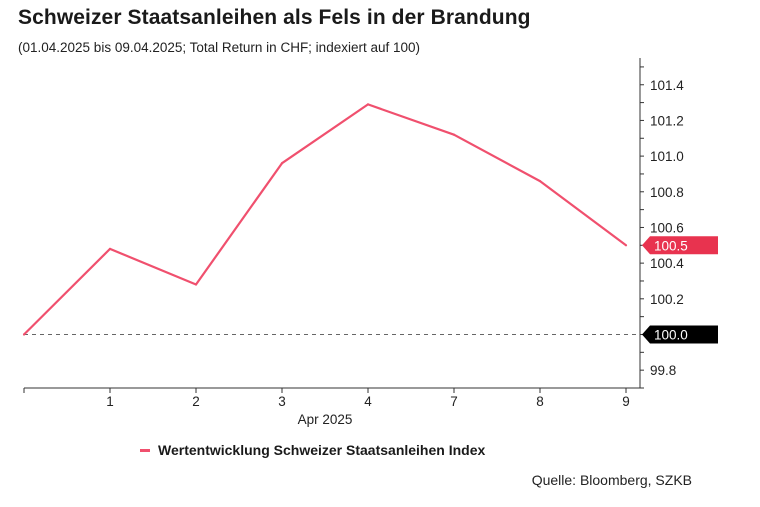 Image resolution: width=760 pixels, height=507 pixels. Describe the element at coordinates (540, 401) in the screenshot. I see `x-tick-label: 8` at that location.